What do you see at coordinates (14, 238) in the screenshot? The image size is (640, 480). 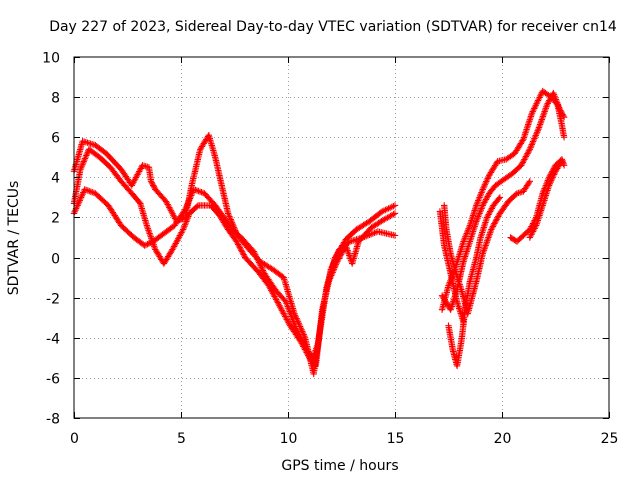 I see `y-axis-label: SDTVAR / TECUs` at bounding box center [14, 238].